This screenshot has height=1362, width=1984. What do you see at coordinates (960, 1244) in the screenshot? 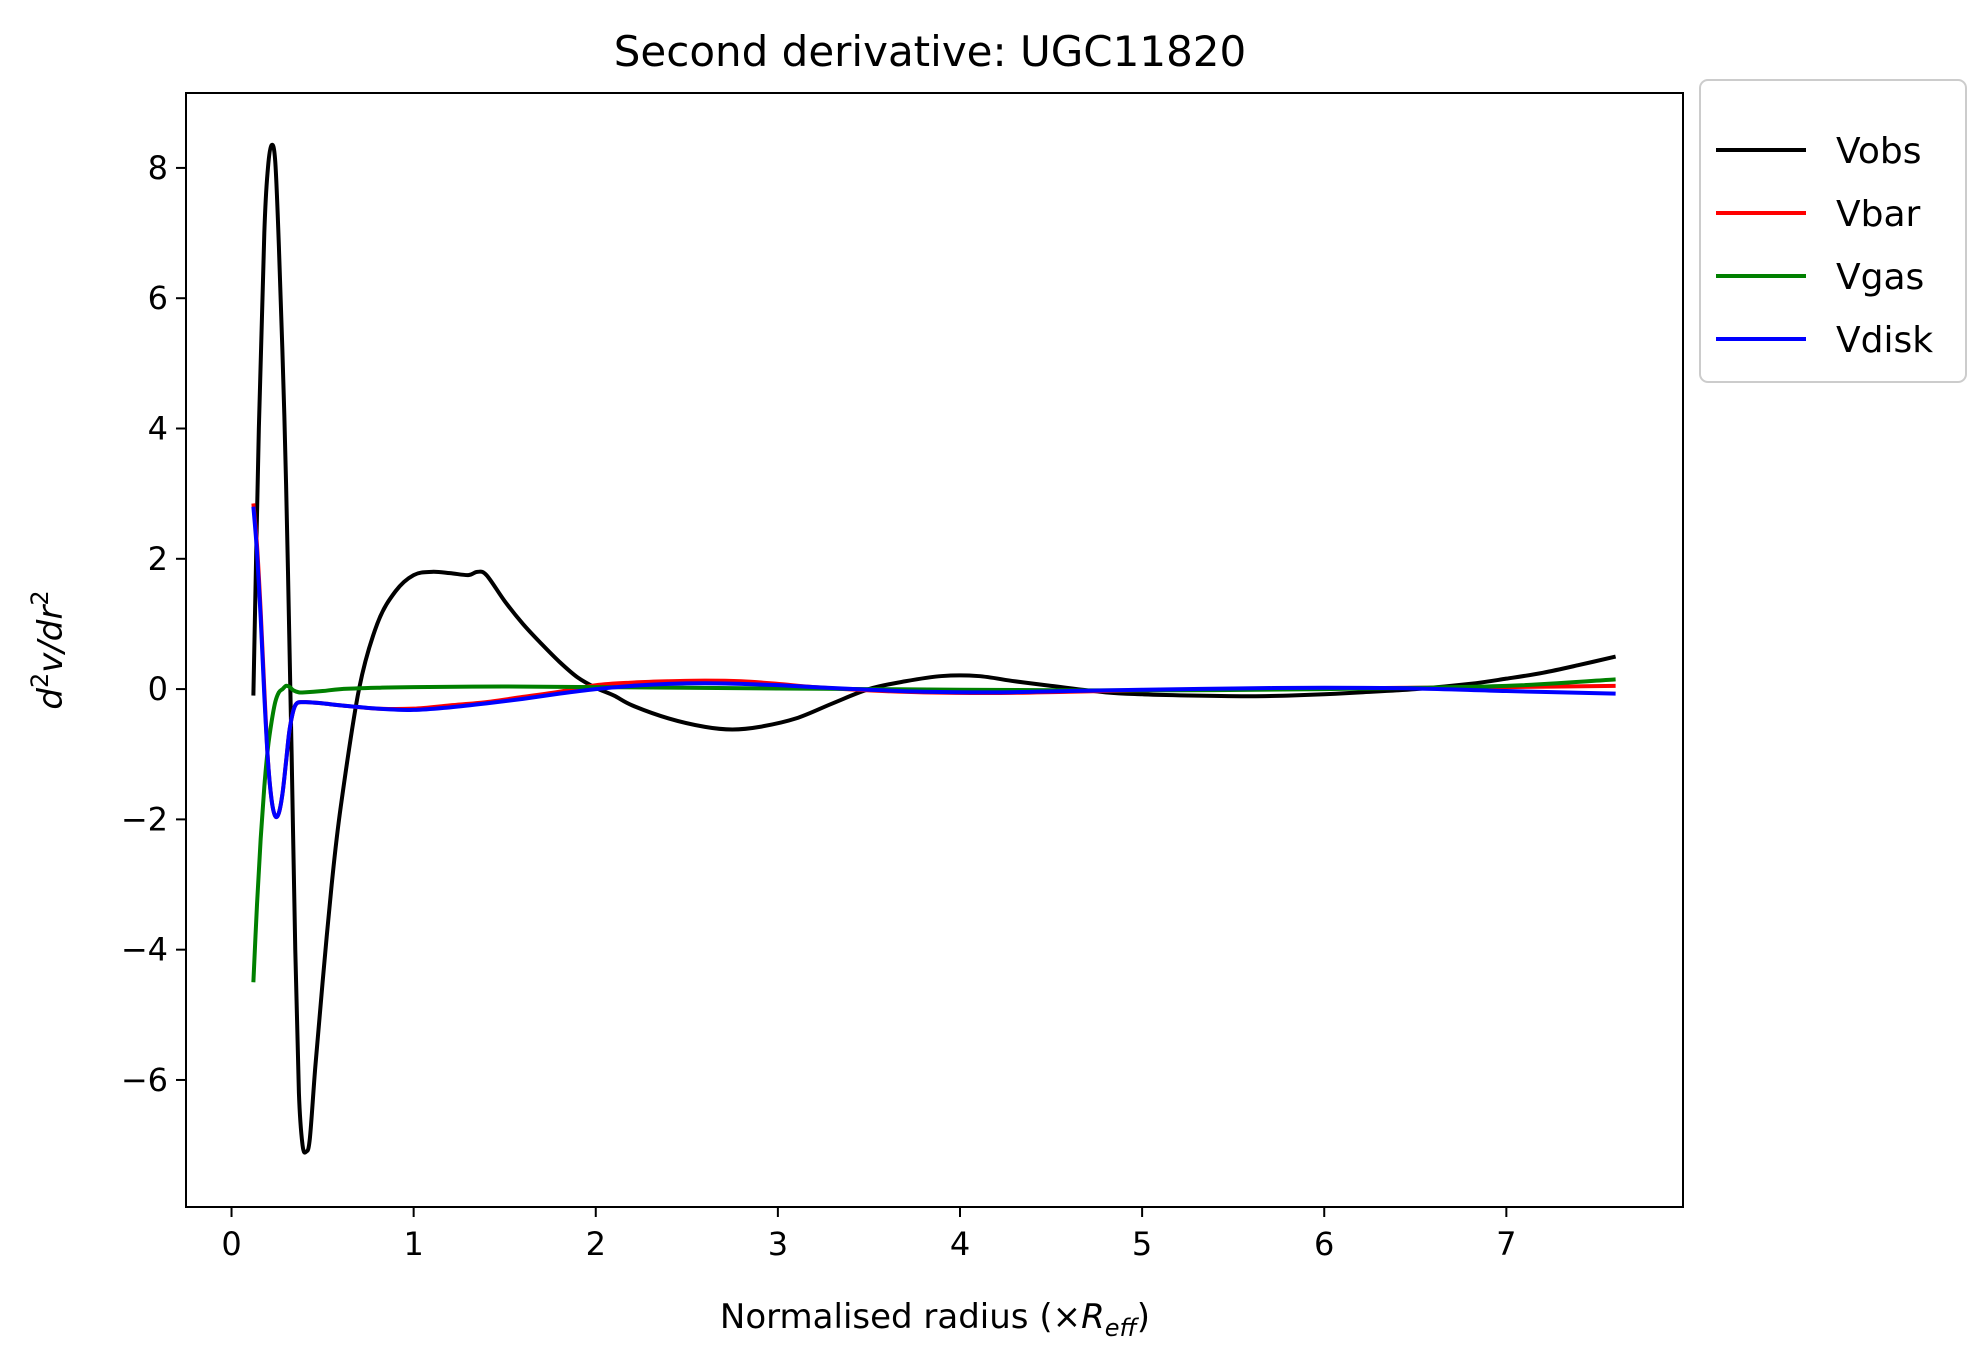
I see `x-tick-label: 4` at bounding box center [960, 1244].